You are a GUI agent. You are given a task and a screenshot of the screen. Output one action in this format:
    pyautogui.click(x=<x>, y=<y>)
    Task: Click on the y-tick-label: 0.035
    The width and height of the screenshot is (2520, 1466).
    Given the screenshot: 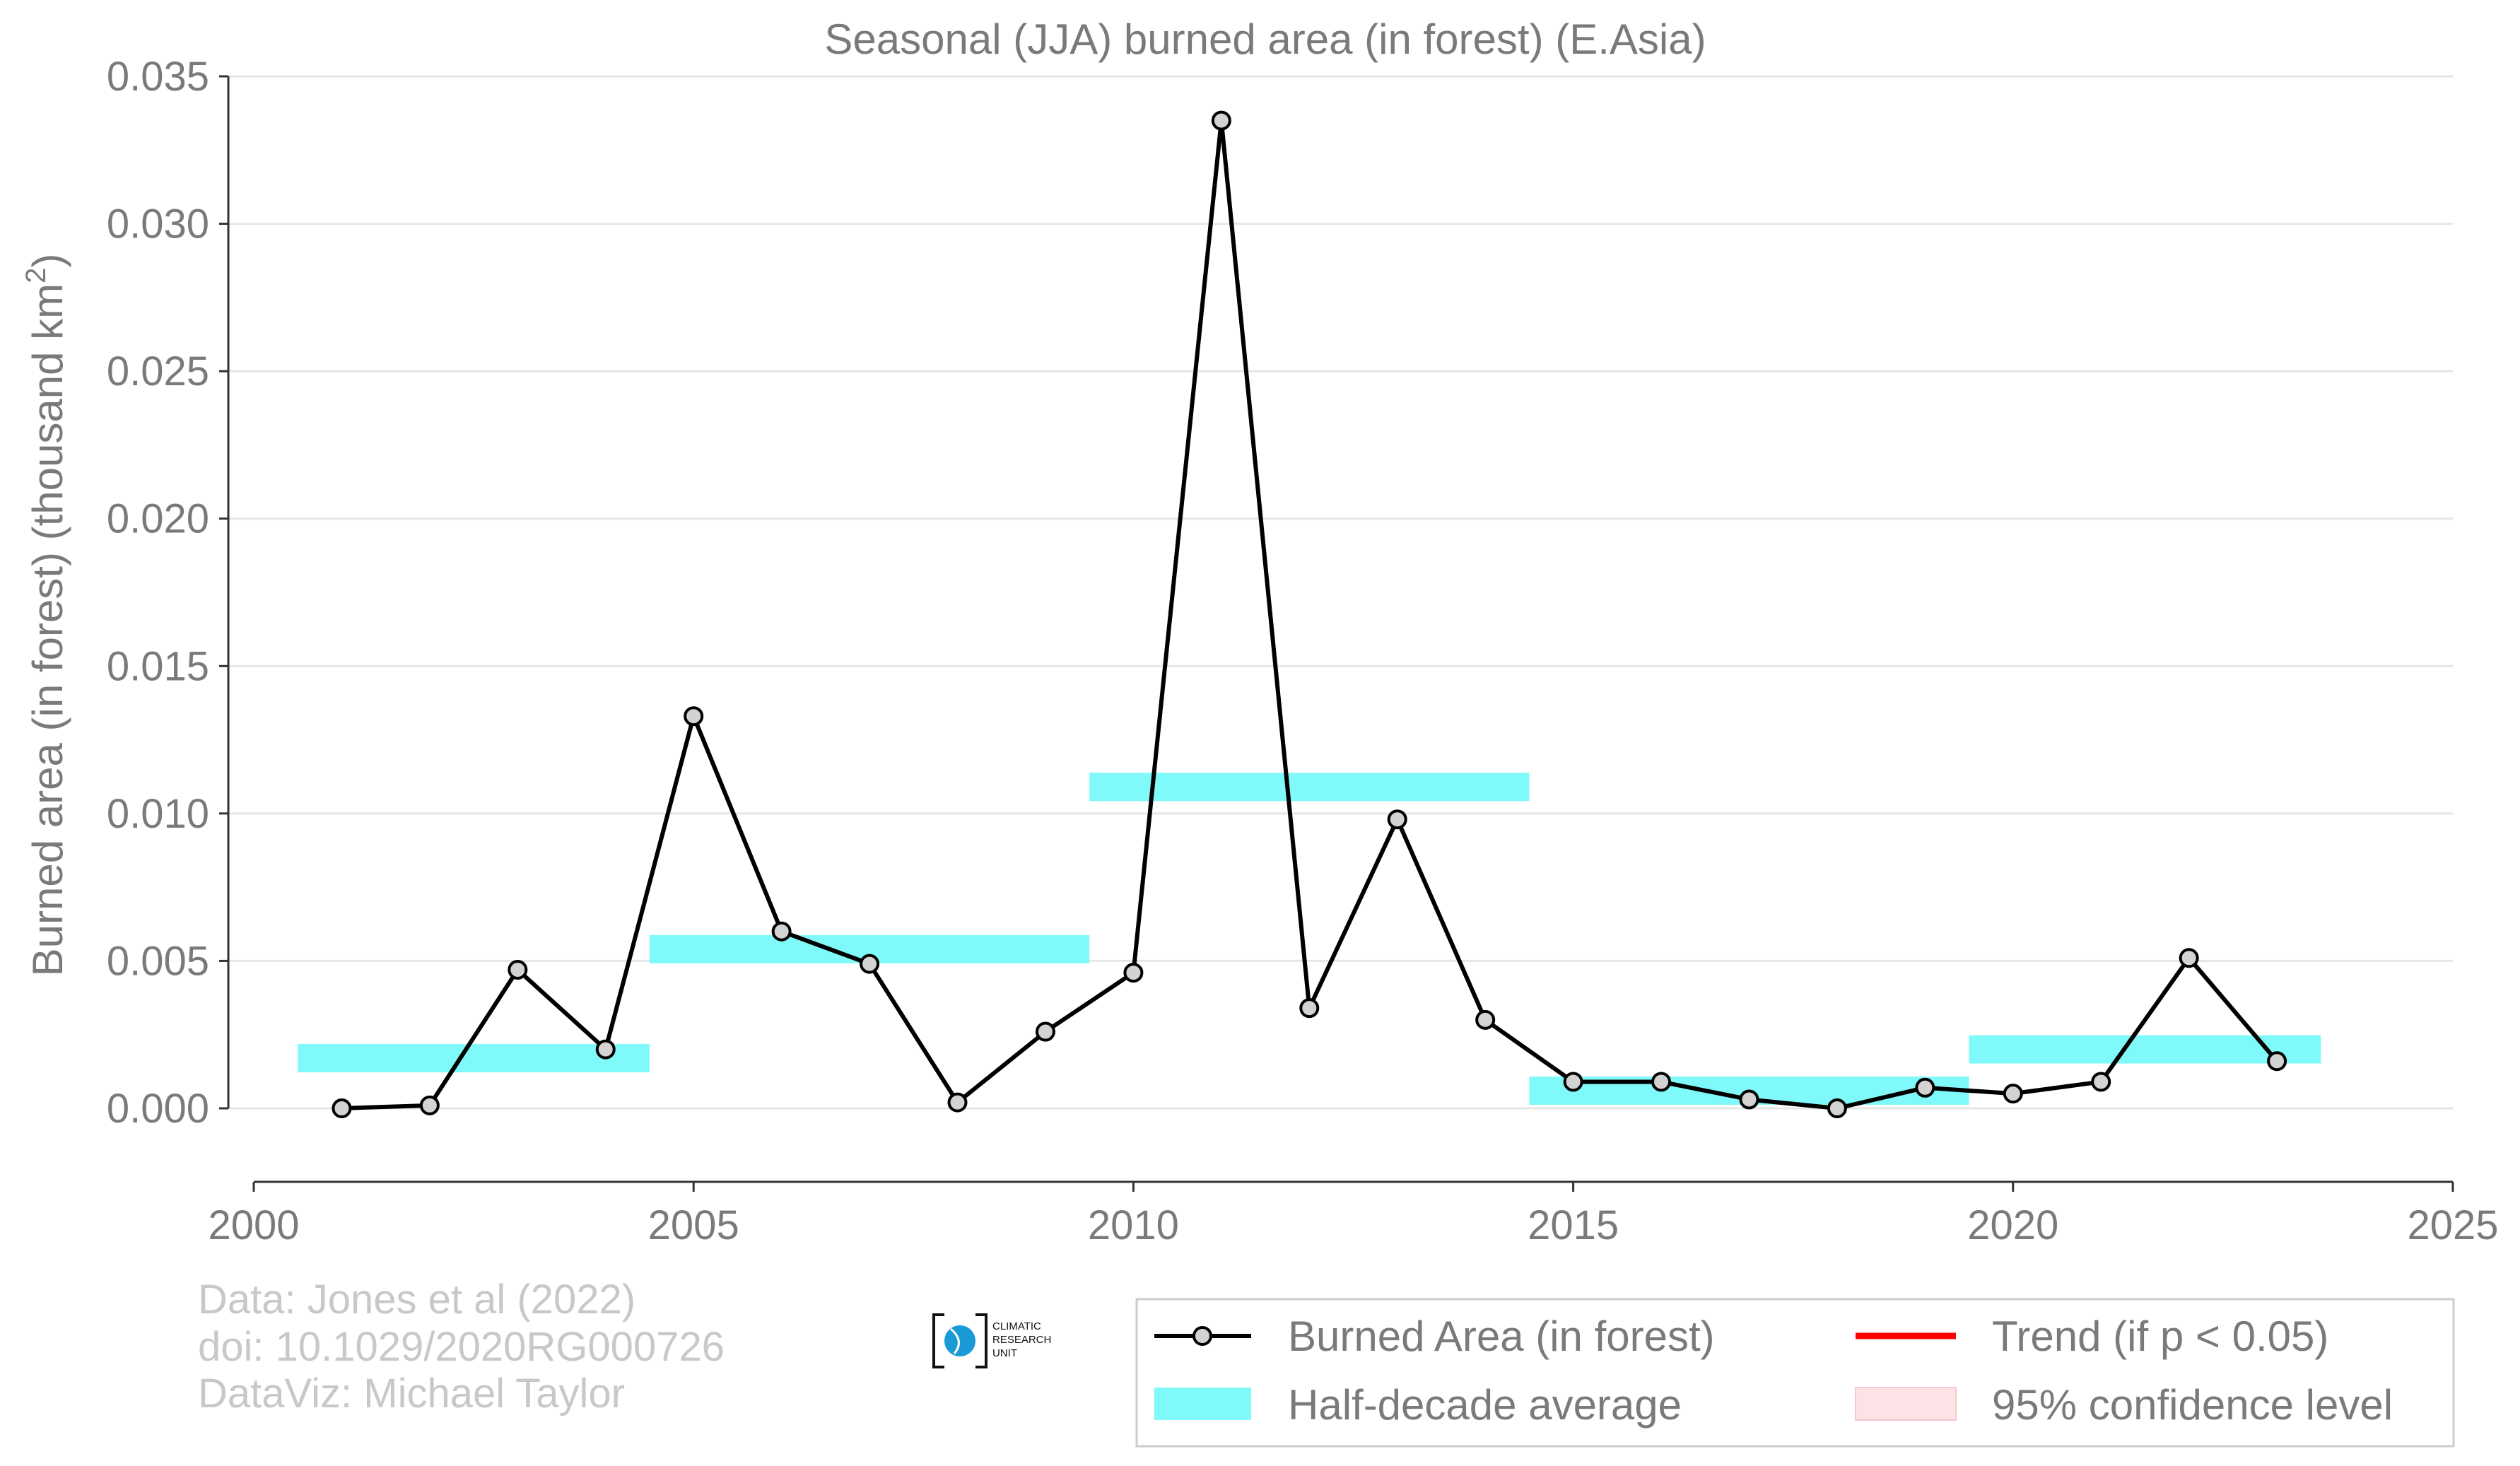 What is the action you would take?
    pyautogui.click(x=158, y=77)
    